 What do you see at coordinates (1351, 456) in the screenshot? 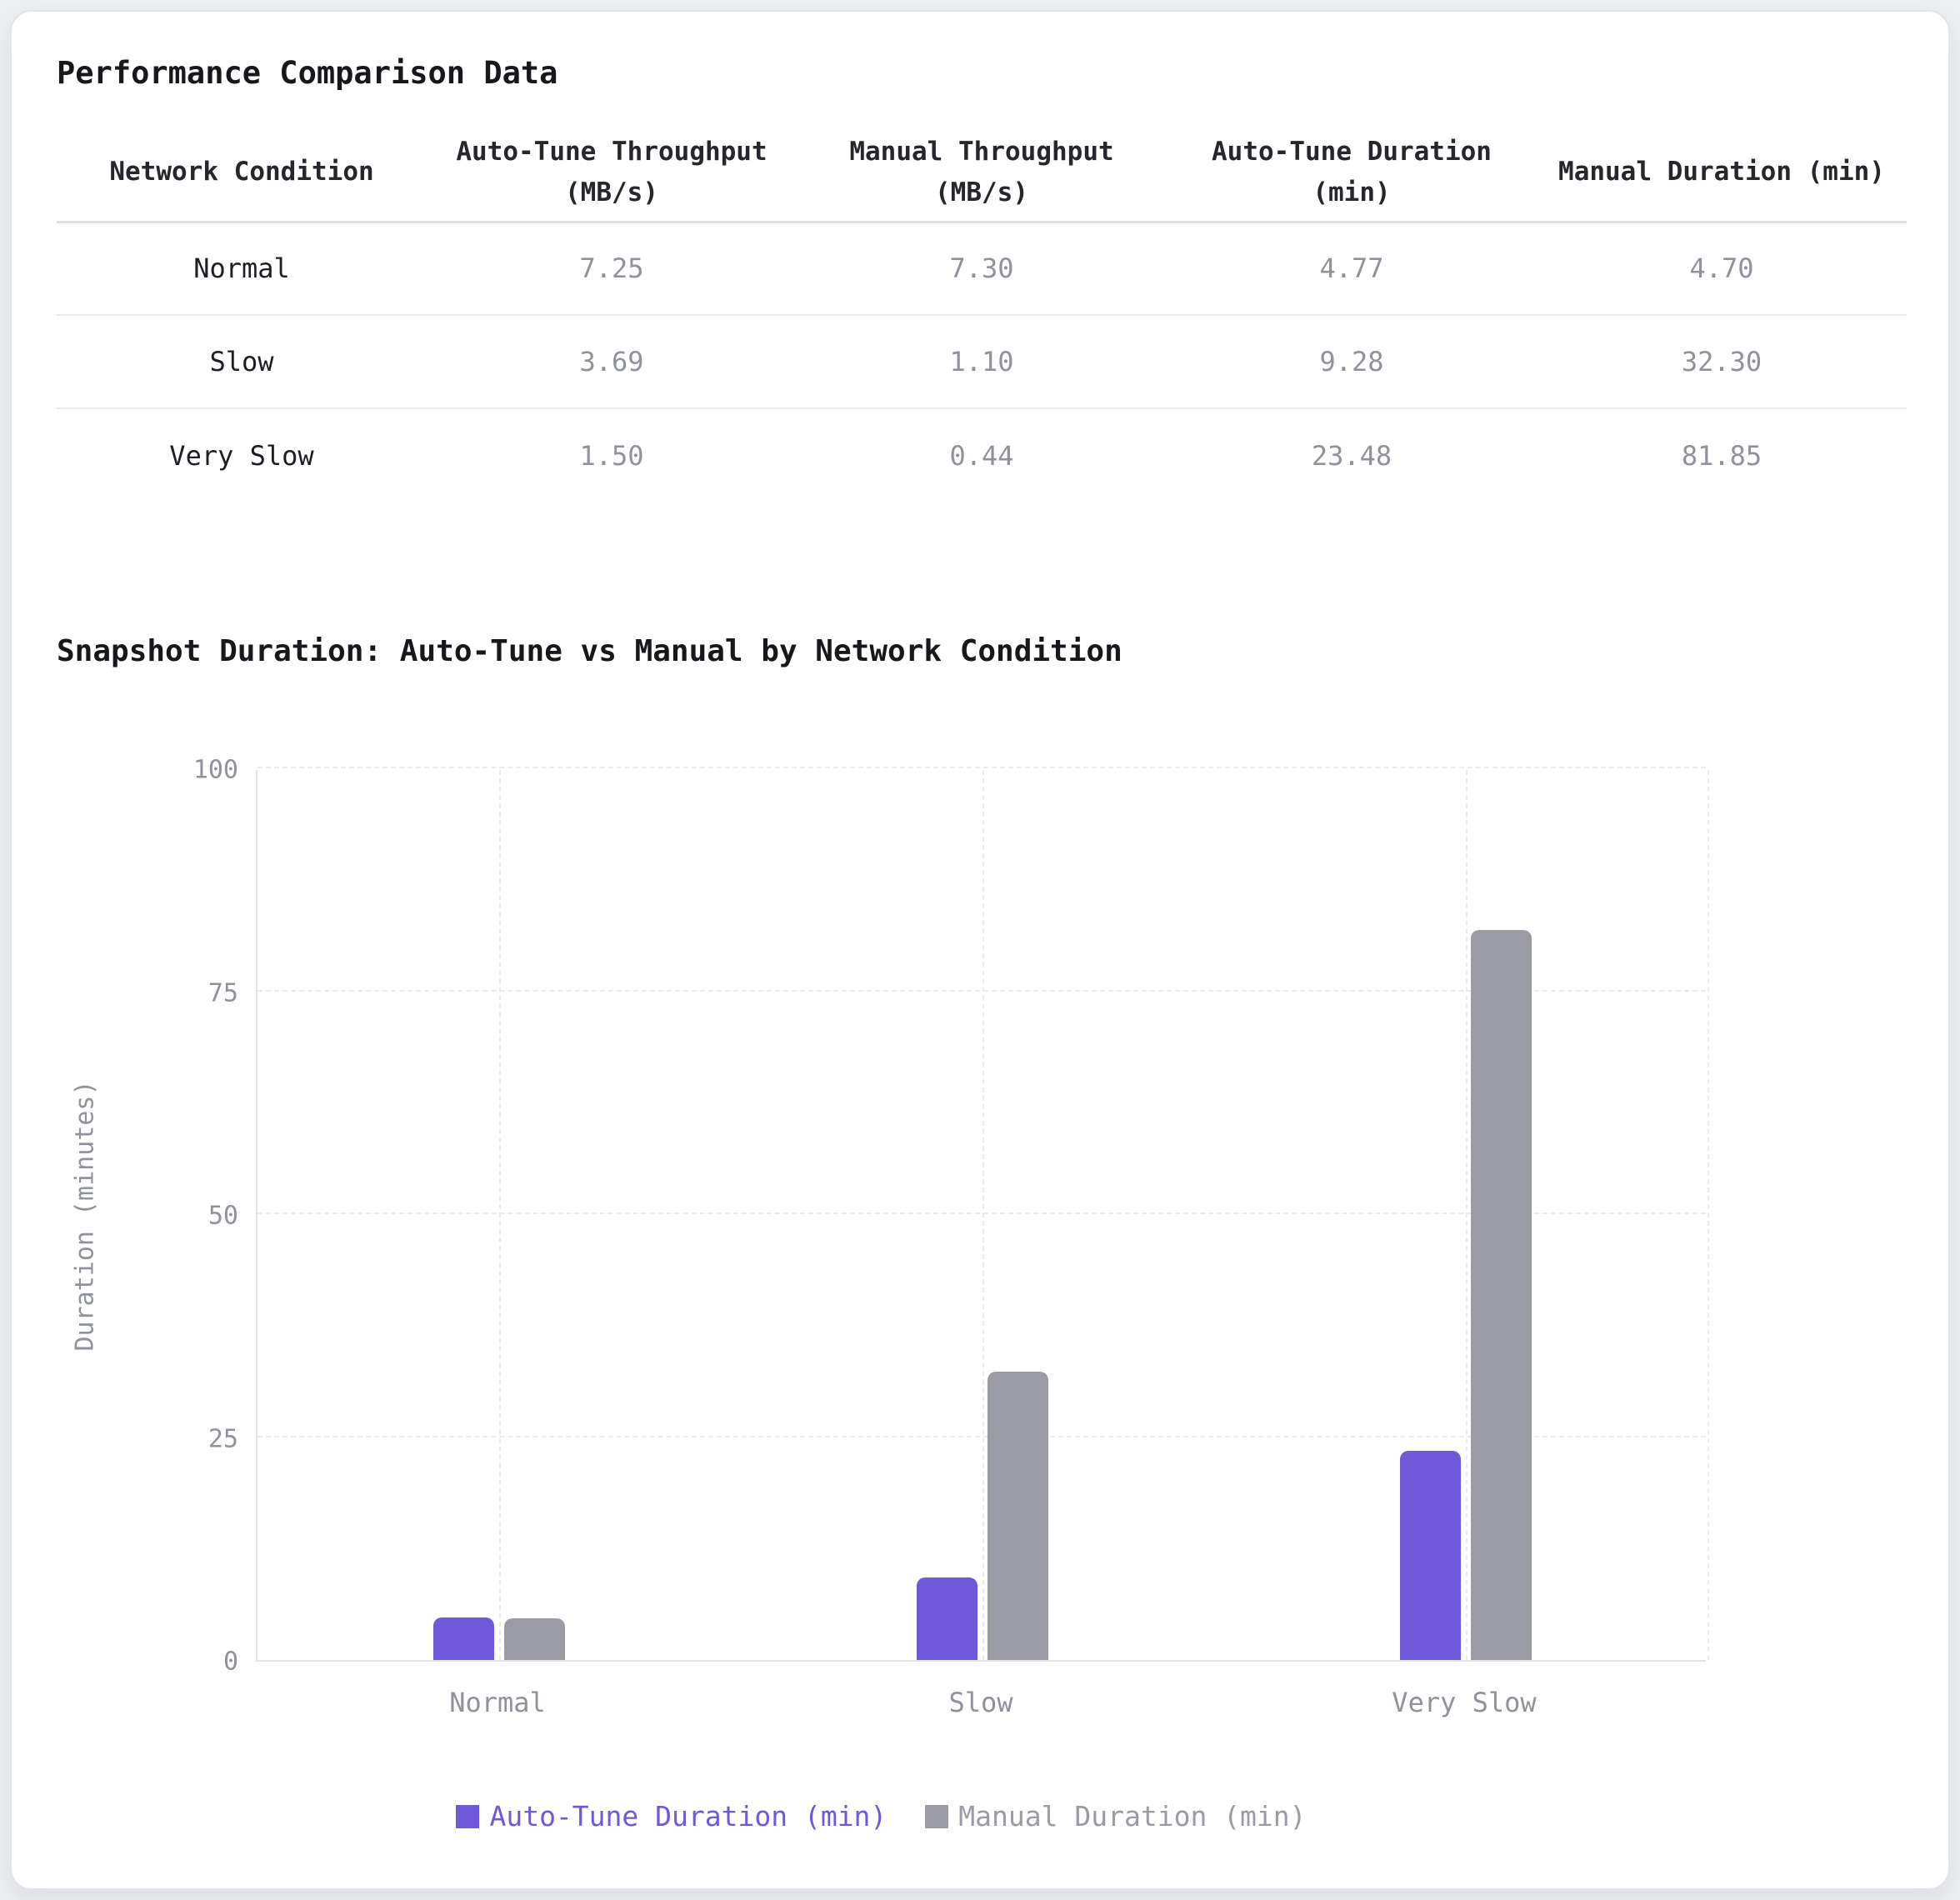
I see `cell-value: 23.48` at bounding box center [1351, 456].